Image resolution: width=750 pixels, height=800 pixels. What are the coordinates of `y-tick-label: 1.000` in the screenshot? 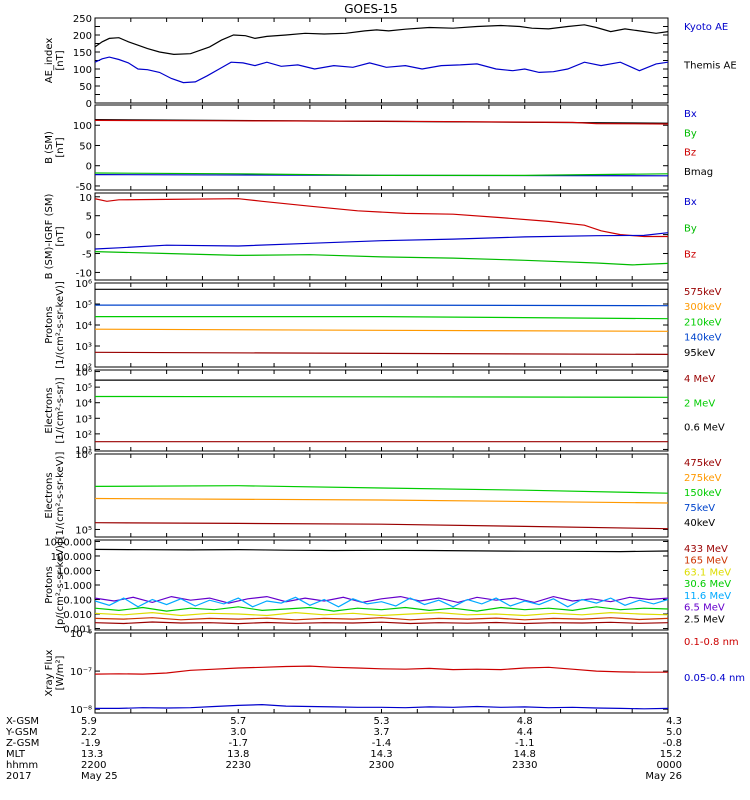 It's located at (77, 586).